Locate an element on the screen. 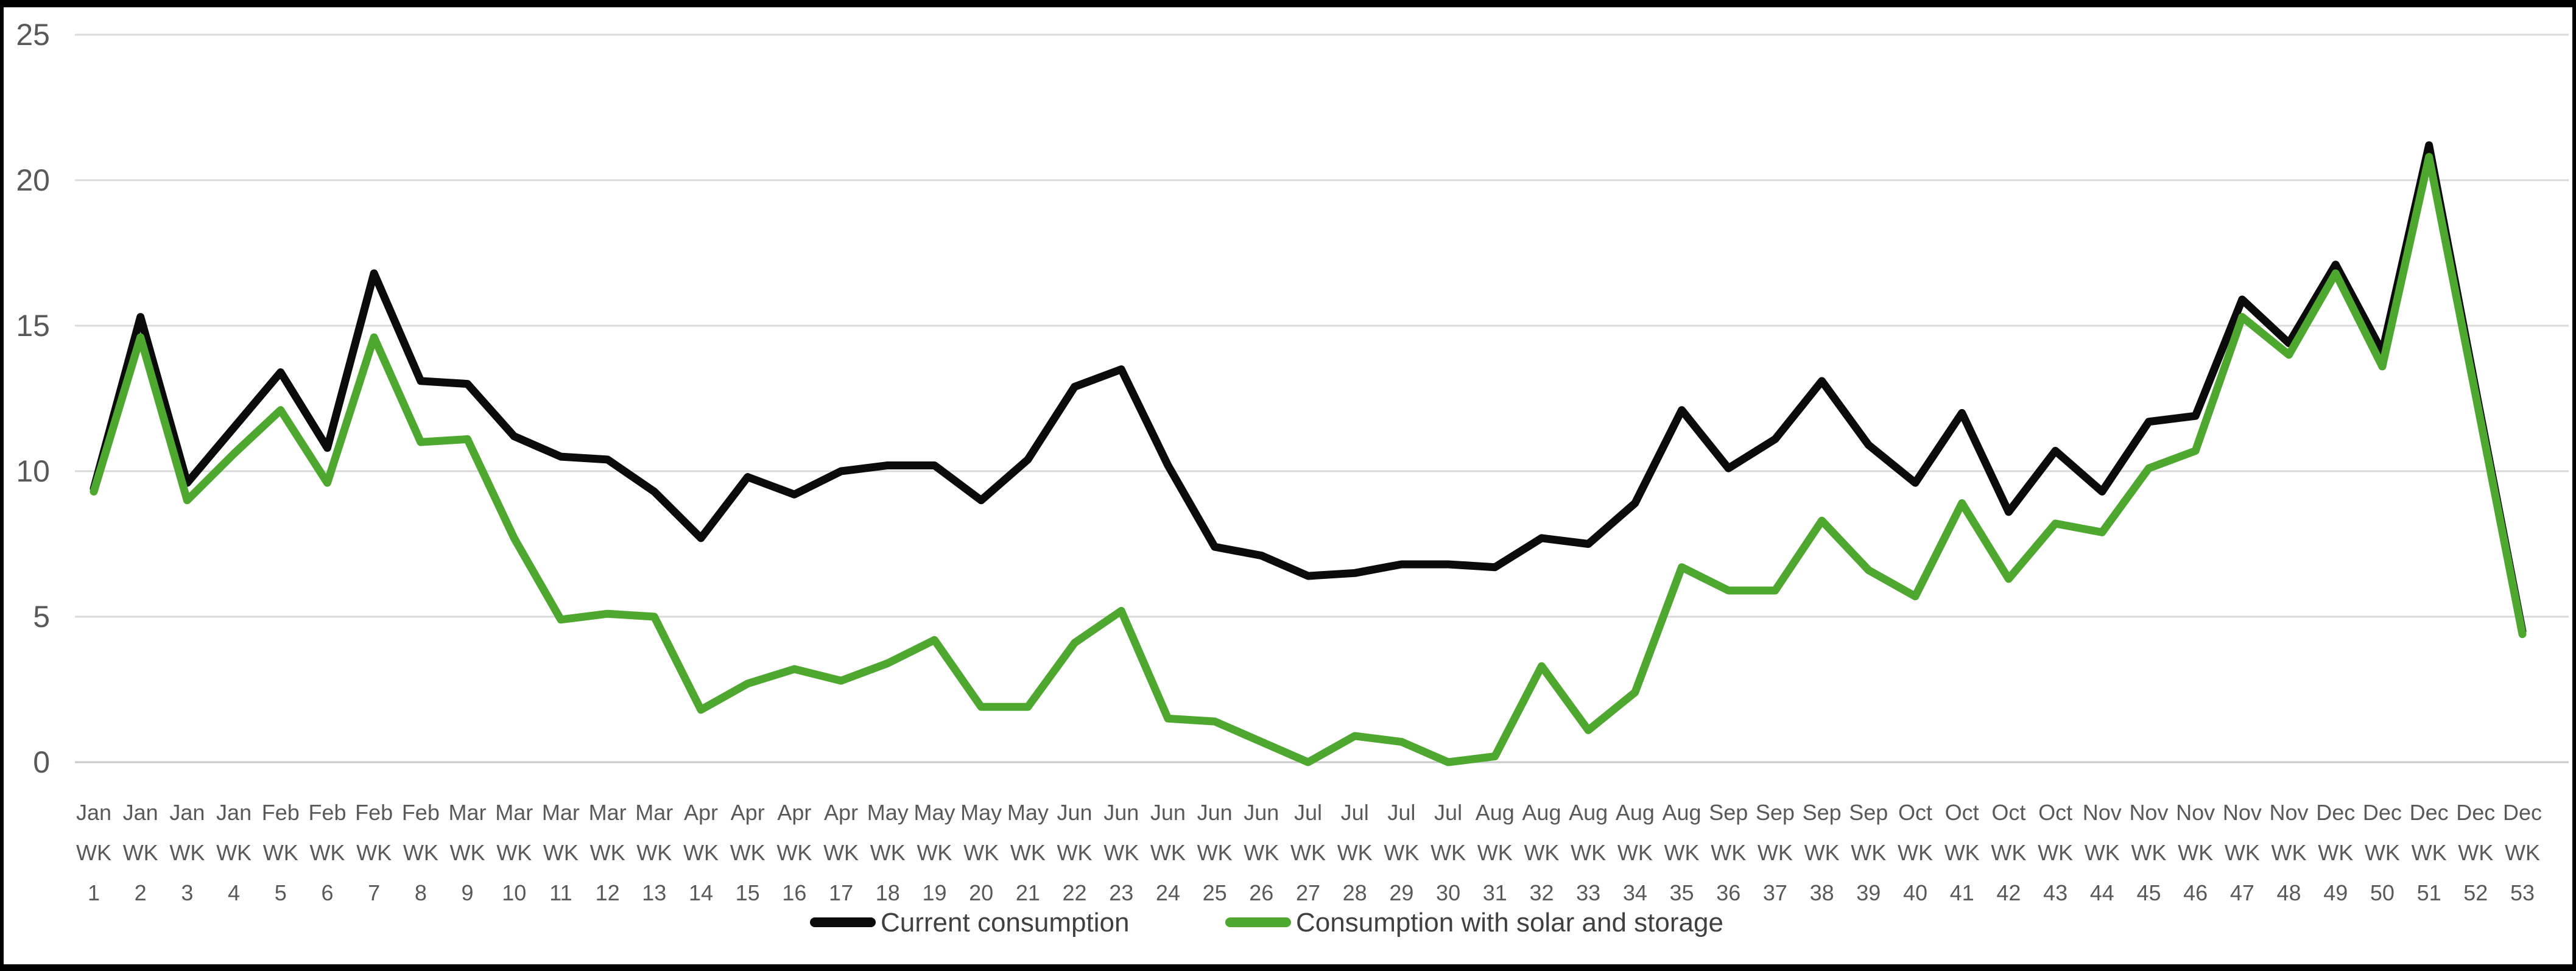 Image resolution: width=2576 pixels, height=971 pixels. screenshot-border-right is located at coordinates (2574, 486).